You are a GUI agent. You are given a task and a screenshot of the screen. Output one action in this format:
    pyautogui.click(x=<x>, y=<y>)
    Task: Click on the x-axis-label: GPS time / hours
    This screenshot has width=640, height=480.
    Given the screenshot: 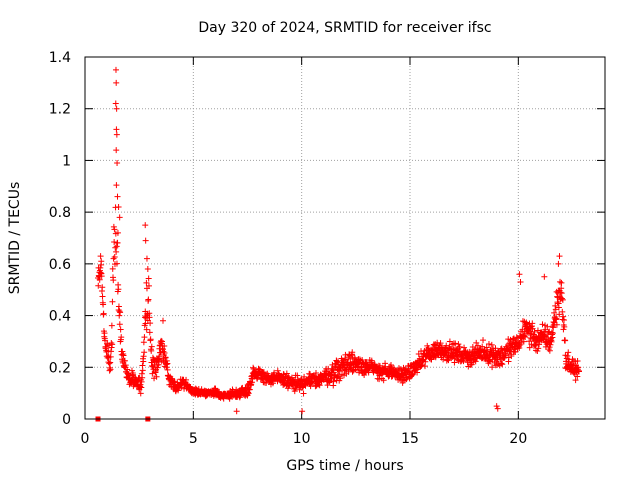 What is the action you would take?
    pyautogui.click(x=344, y=466)
    